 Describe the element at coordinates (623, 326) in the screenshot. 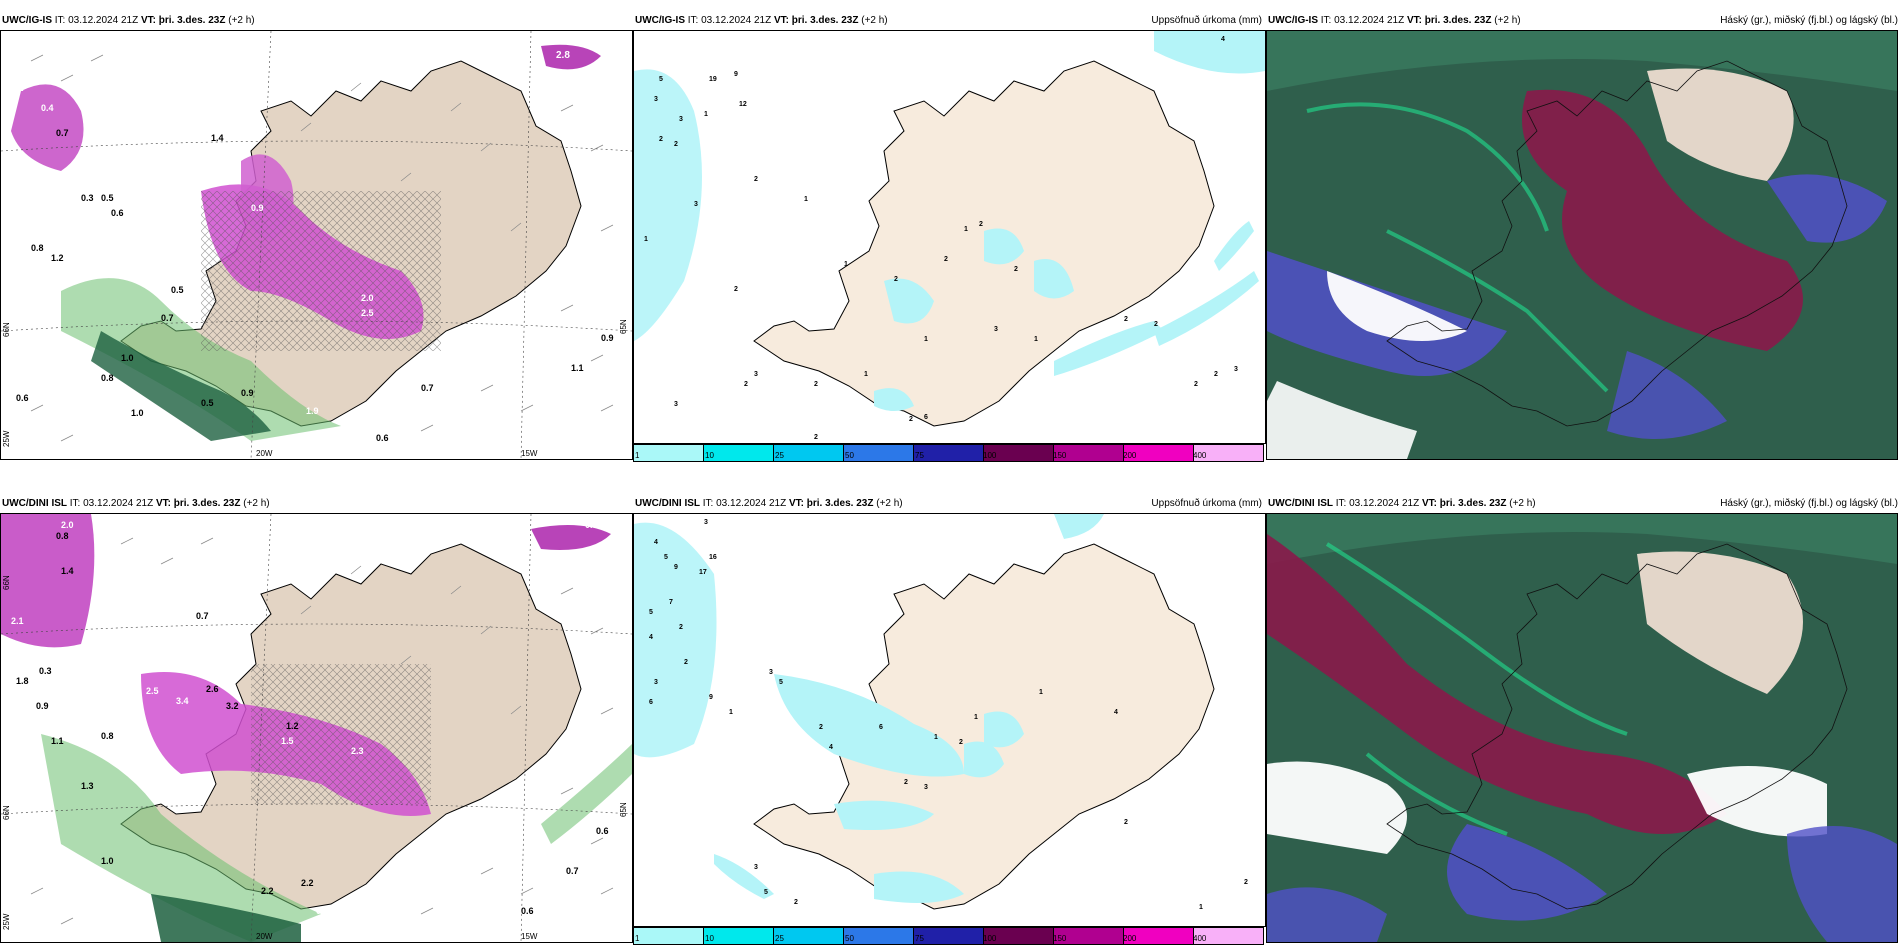

I see `lat-label: 65N` at that location.